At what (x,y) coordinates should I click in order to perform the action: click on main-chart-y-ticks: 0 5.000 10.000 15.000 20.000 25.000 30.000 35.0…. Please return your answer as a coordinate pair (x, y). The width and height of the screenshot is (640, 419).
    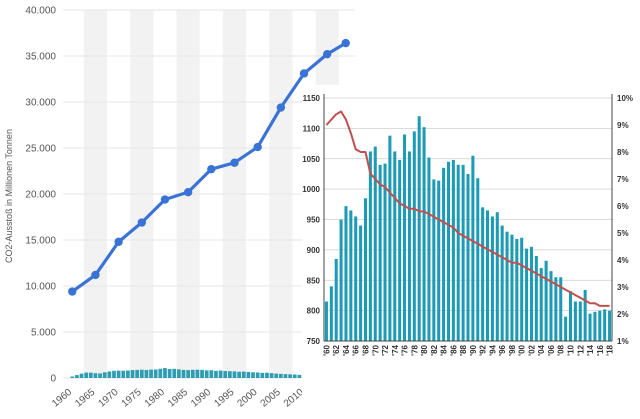
    Looking at the image, I should click on (40, 195).